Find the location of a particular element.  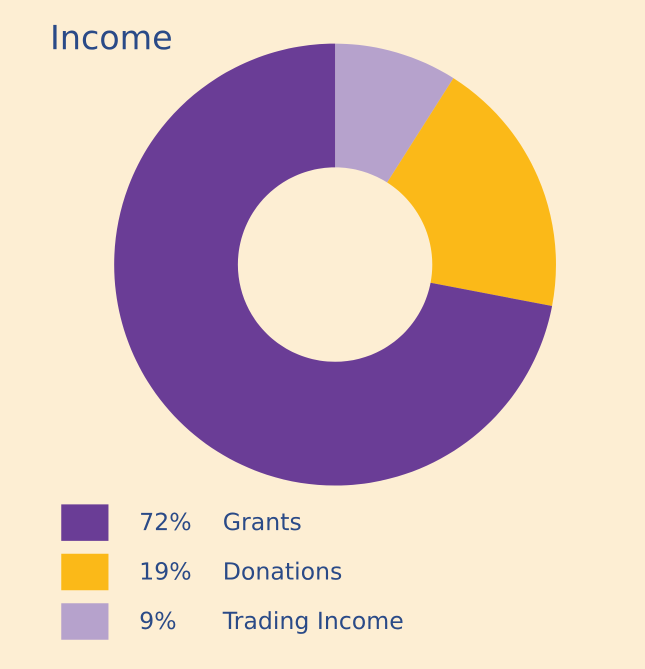

legend-label: 19% Donations is located at coordinates (242, 571).